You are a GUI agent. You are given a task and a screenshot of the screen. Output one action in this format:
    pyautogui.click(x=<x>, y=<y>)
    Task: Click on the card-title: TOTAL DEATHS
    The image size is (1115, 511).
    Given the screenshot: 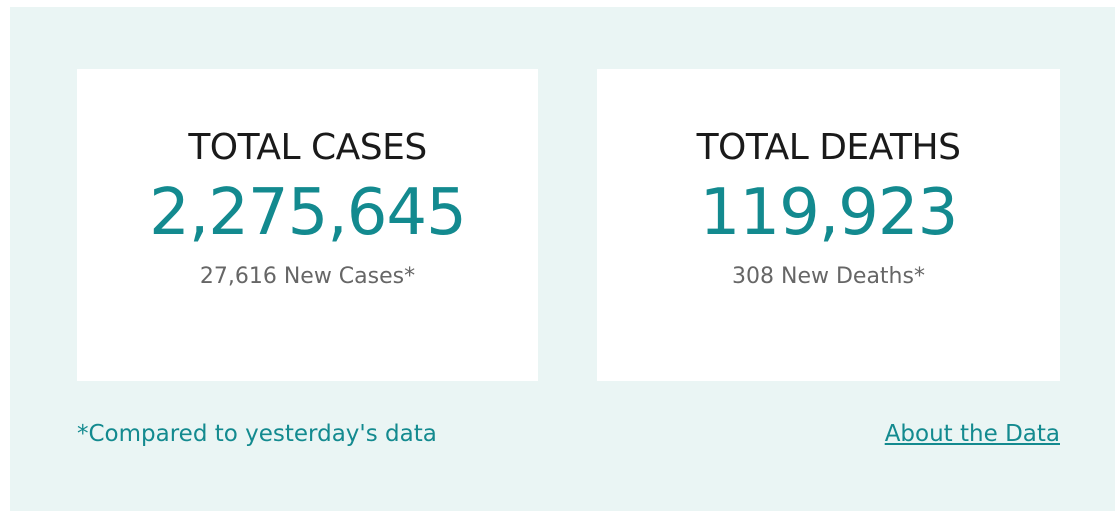 What is the action you would take?
    pyautogui.click(x=828, y=147)
    